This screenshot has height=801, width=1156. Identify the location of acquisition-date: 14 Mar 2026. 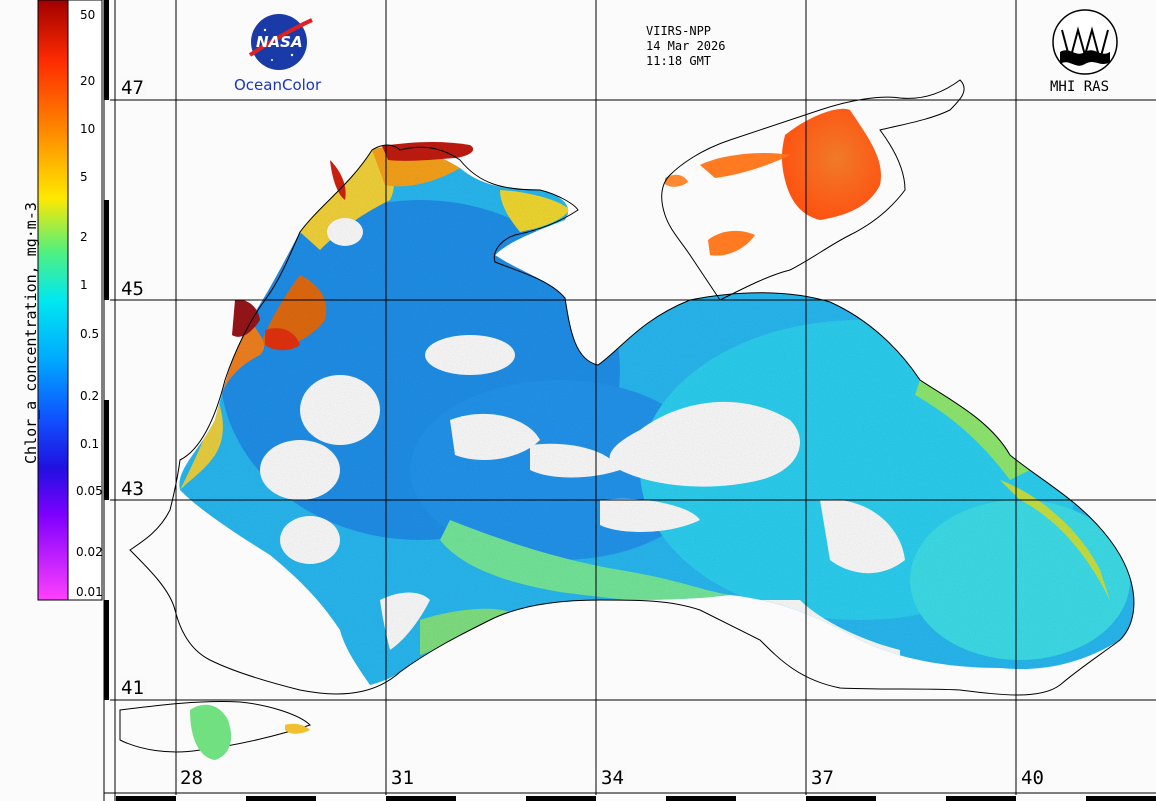
(686, 46).